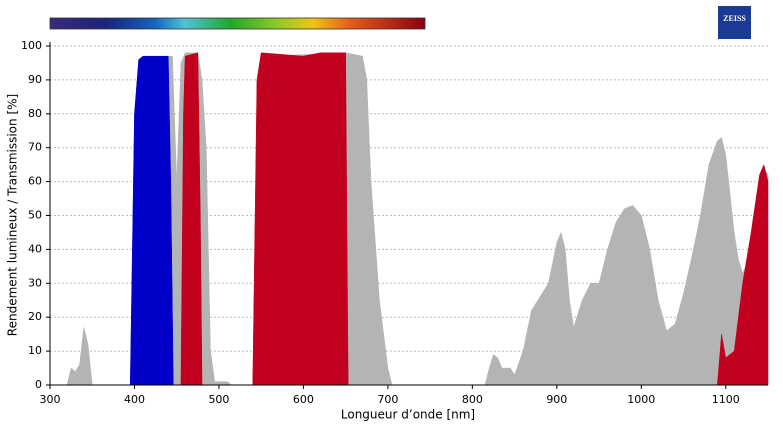 The height and width of the screenshot is (426, 783). Describe the element at coordinates (556, 399) in the screenshot. I see `x-tick-label: 900` at that location.